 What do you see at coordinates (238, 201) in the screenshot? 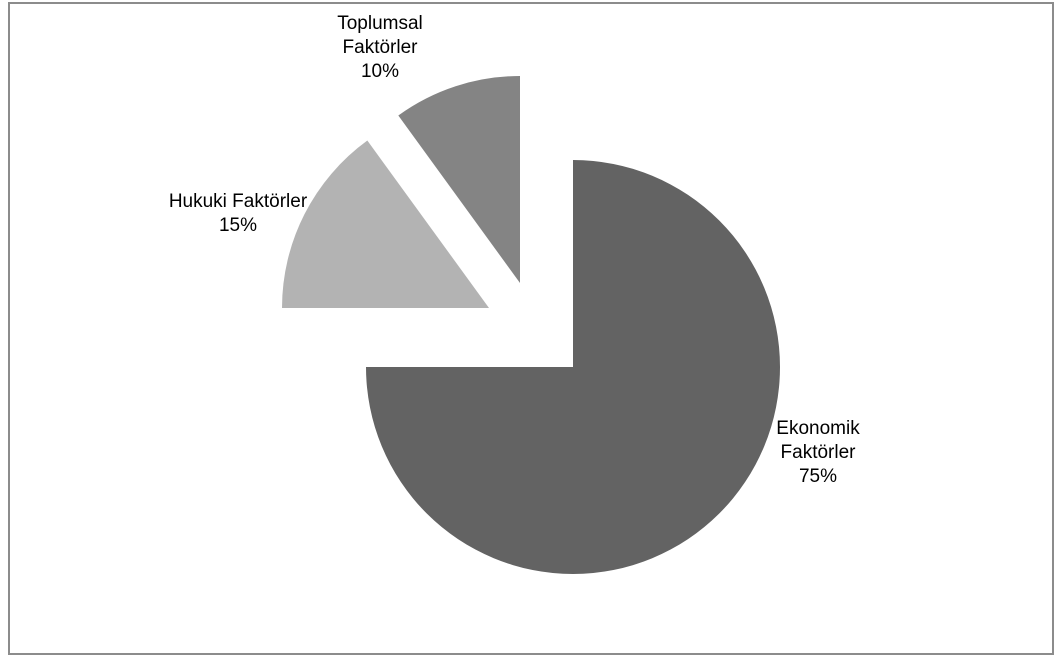
I see `slice-name-line: Hukuki Faktörler` at bounding box center [238, 201].